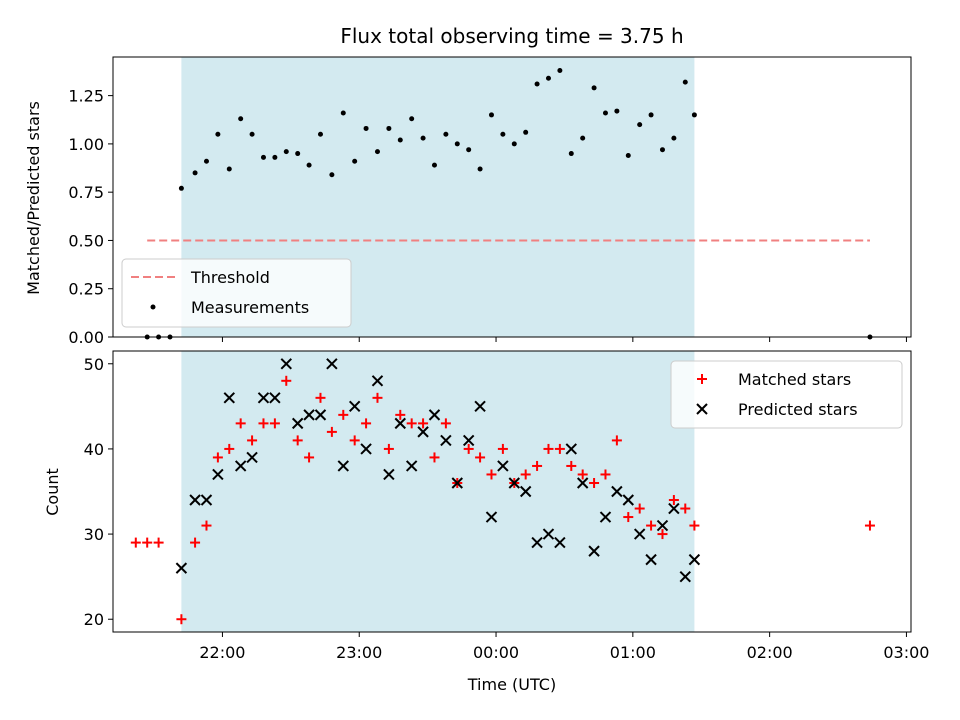 The image size is (960, 720). What do you see at coordinates (236, 293) in the screenshot?
I see `top-legend-box` at bounding box center [236, 293].